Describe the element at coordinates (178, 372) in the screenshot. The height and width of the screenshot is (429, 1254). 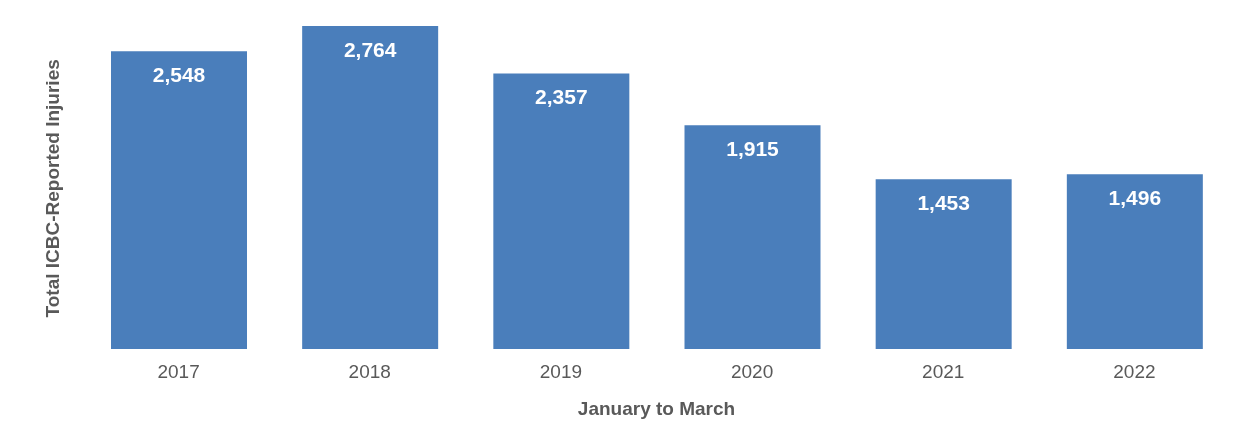
I see `x-tick-label: 2017` at that location.